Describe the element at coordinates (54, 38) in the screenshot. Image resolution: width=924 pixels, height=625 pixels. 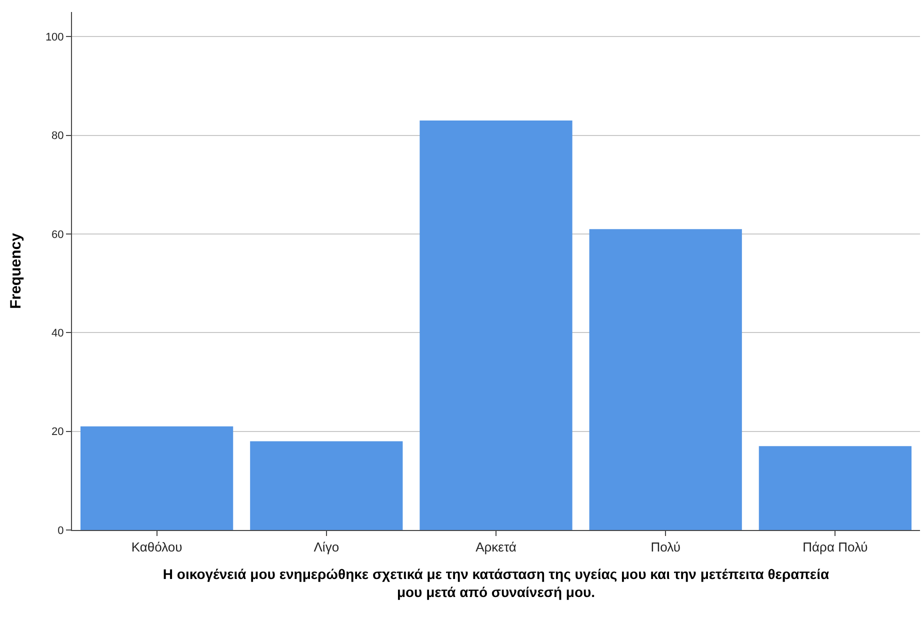
I see `y-tick-label: 100` at that location.